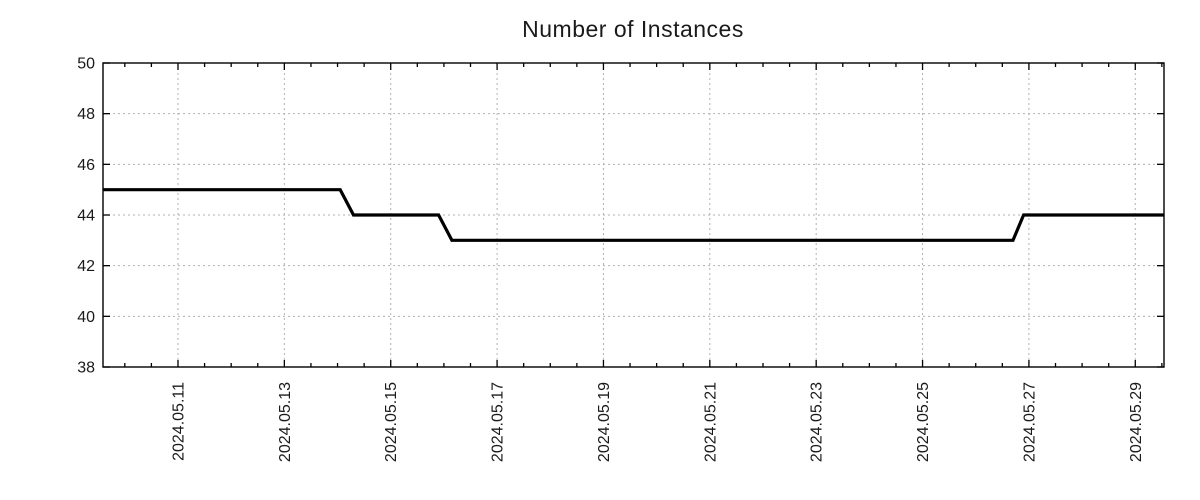 The width and height of the screenshot is (1200, 500). Describe the element at coordinates (285, 422) in the screenshot. I see `x-tick-label: 2024.05.13` at that location.